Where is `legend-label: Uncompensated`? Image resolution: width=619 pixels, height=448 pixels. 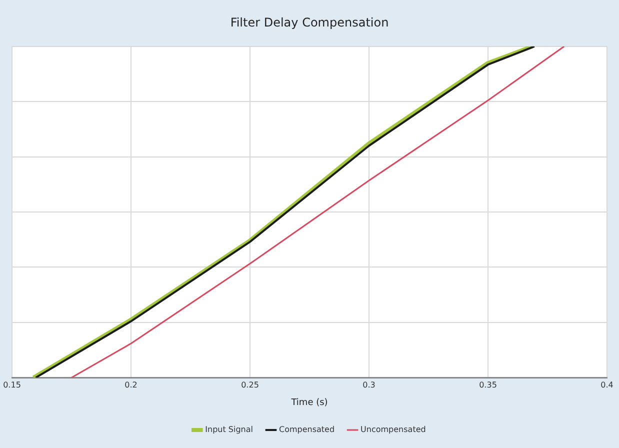 legend-label: Uncompensated is located at coordinates (393, 429).